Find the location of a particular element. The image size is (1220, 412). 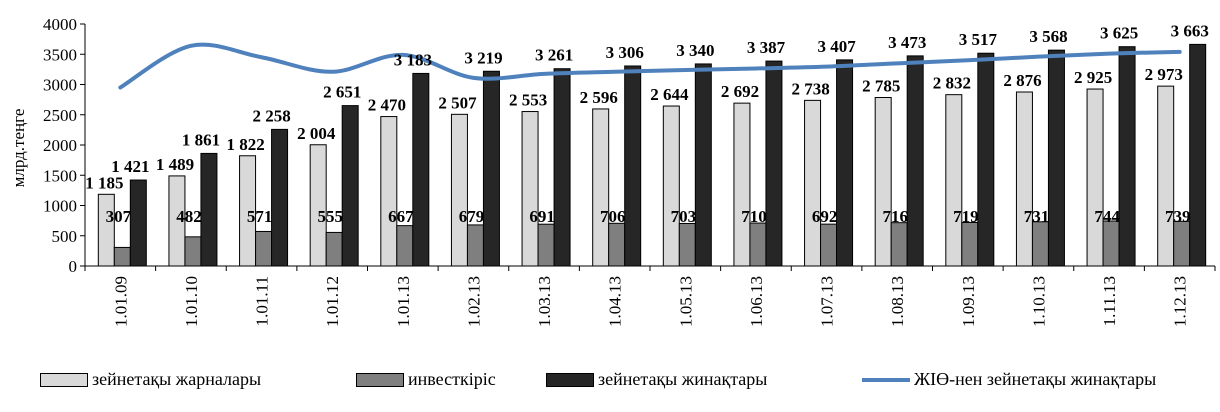

x-tick-label: 1.01.13 is located at coordinates (403, 301).